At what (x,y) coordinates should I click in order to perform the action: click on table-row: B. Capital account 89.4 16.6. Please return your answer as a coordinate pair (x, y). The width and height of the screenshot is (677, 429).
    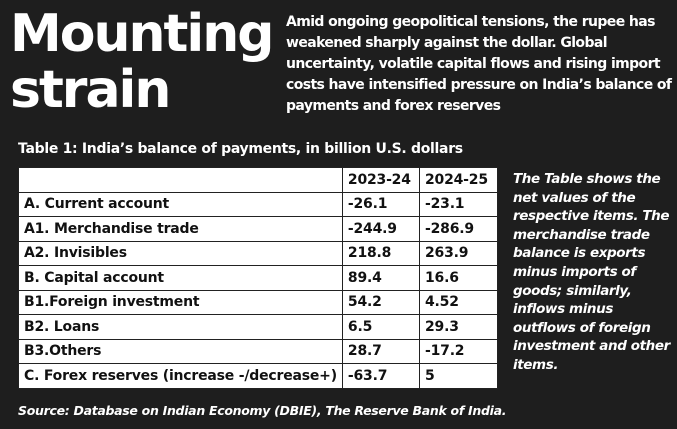
    Looking at the image, I should click on (258, 278).